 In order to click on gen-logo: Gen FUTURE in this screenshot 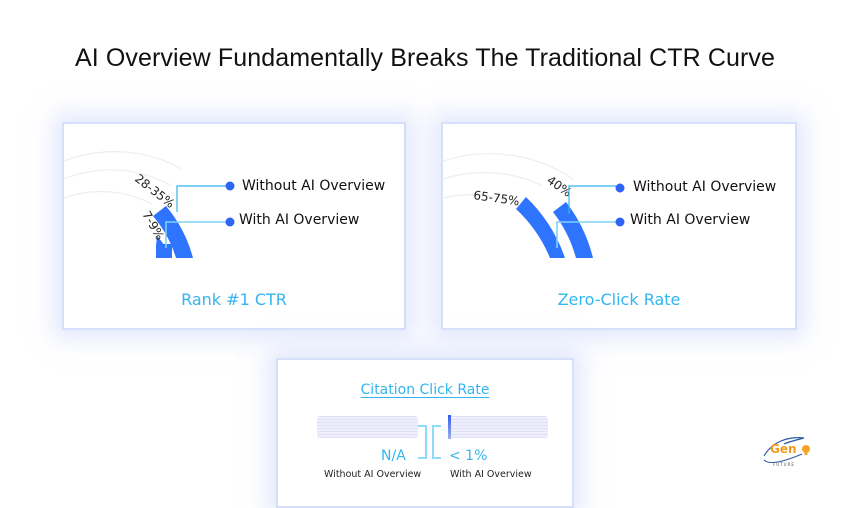, I will do `click(788, 454)`.